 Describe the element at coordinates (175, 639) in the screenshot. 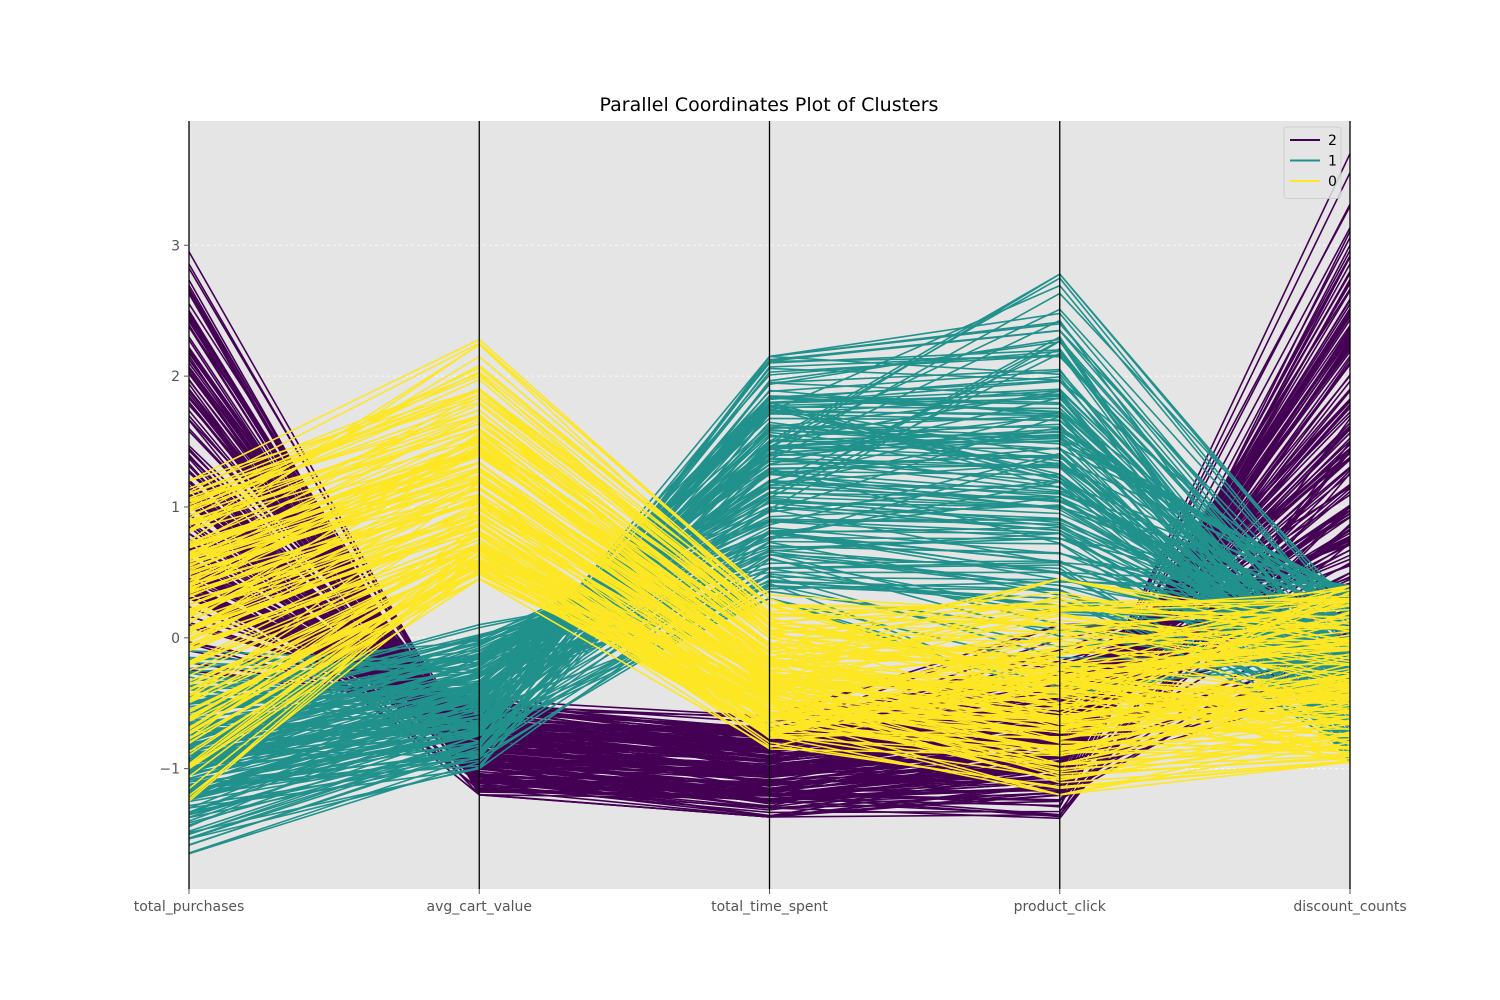

I see `y-tick-label: 0` at that location.